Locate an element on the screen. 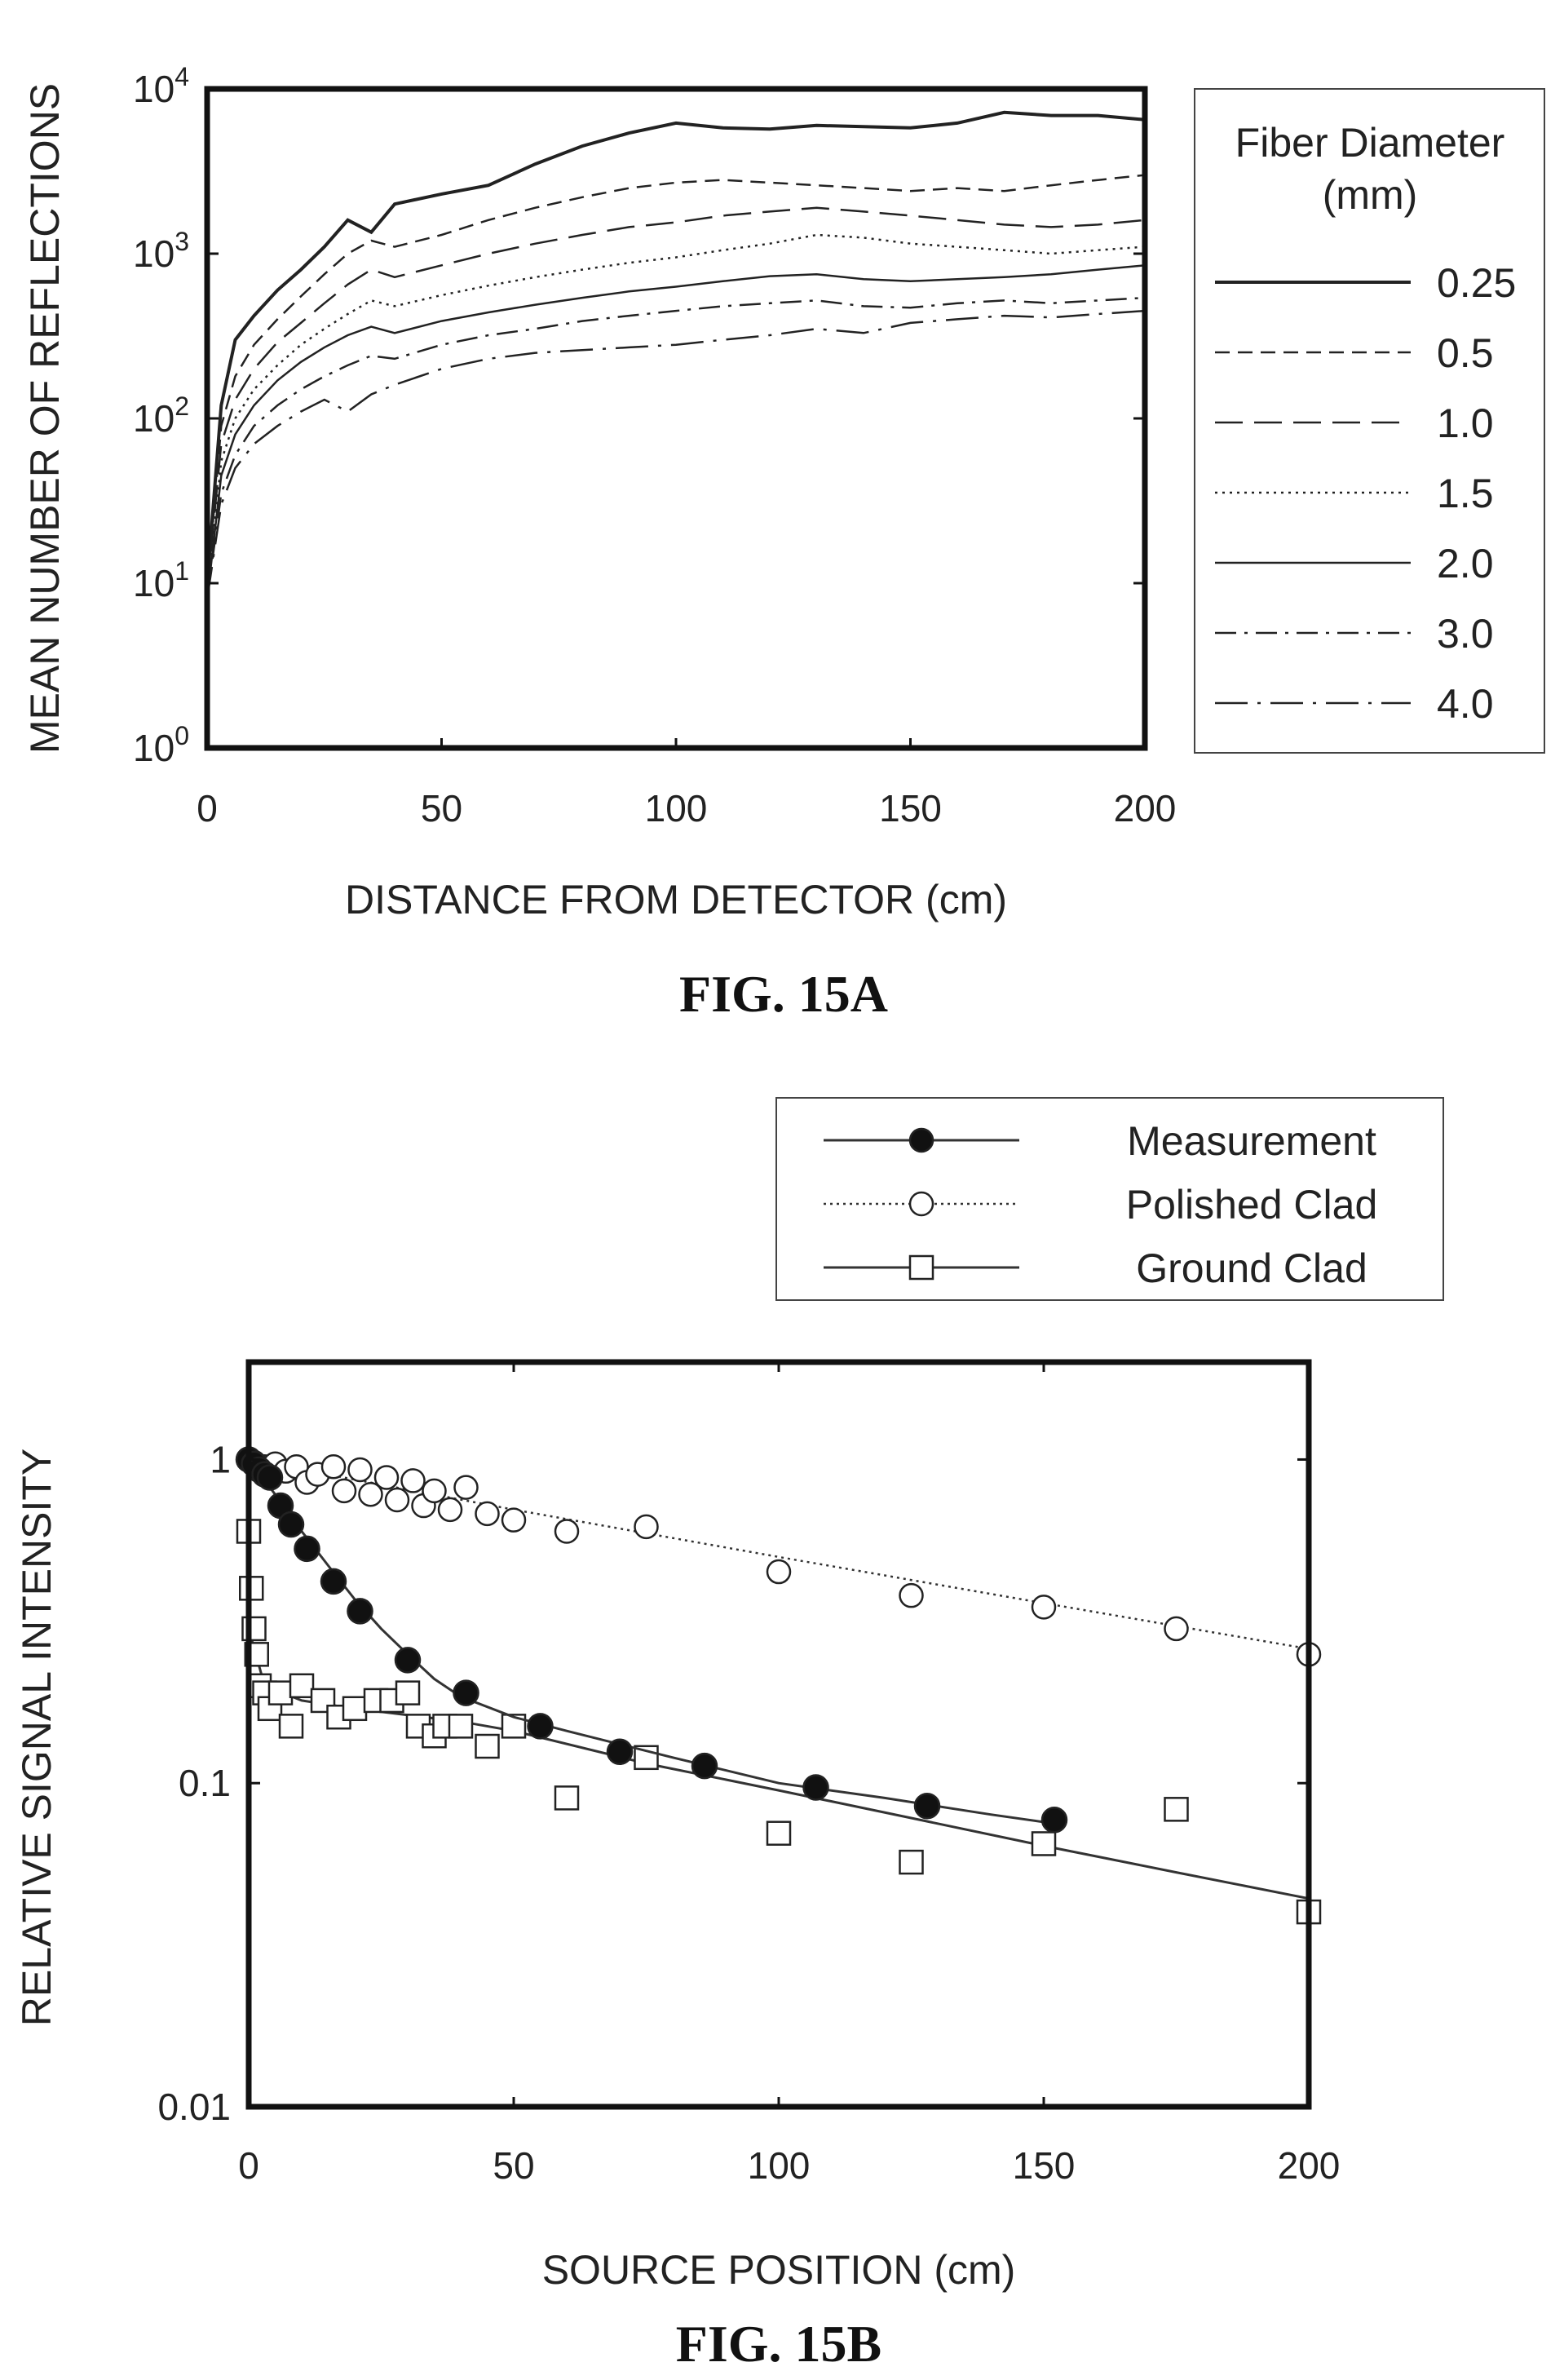  chart-15b-legend-box is located at coordinates (1110, 1199).